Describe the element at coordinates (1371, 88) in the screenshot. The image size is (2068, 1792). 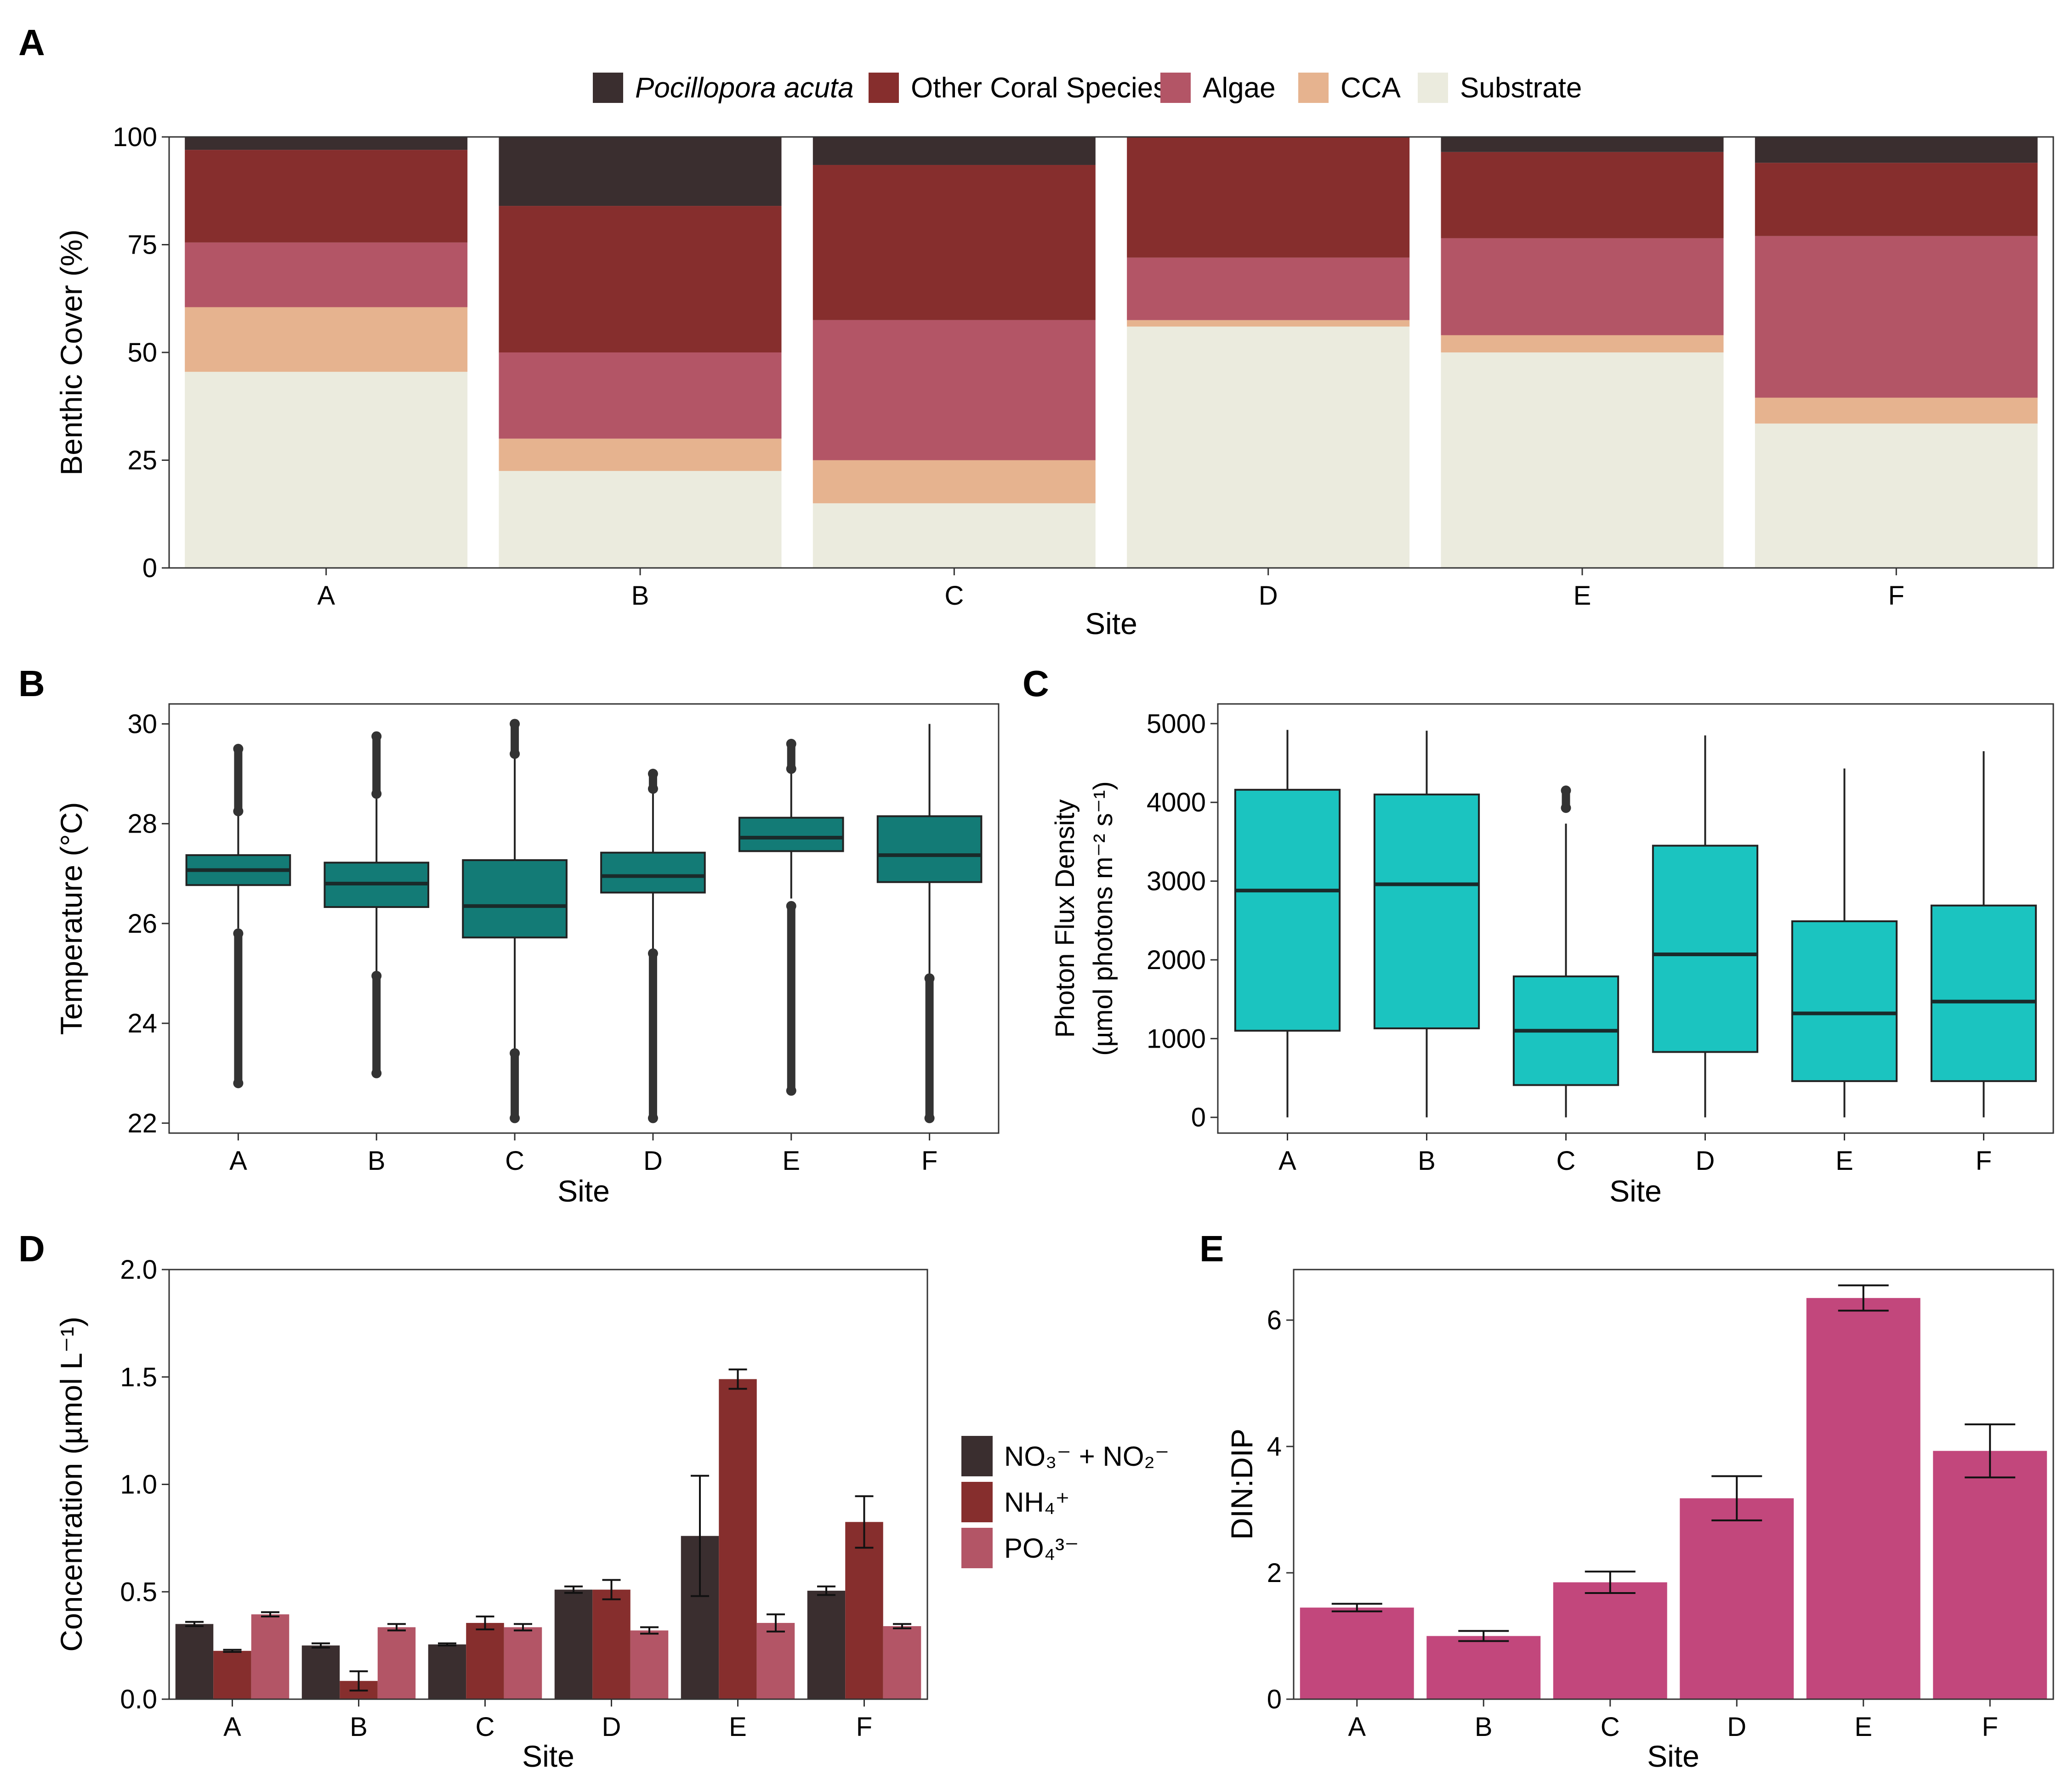
I see `panel-a-legend-label: CCA` at that location.